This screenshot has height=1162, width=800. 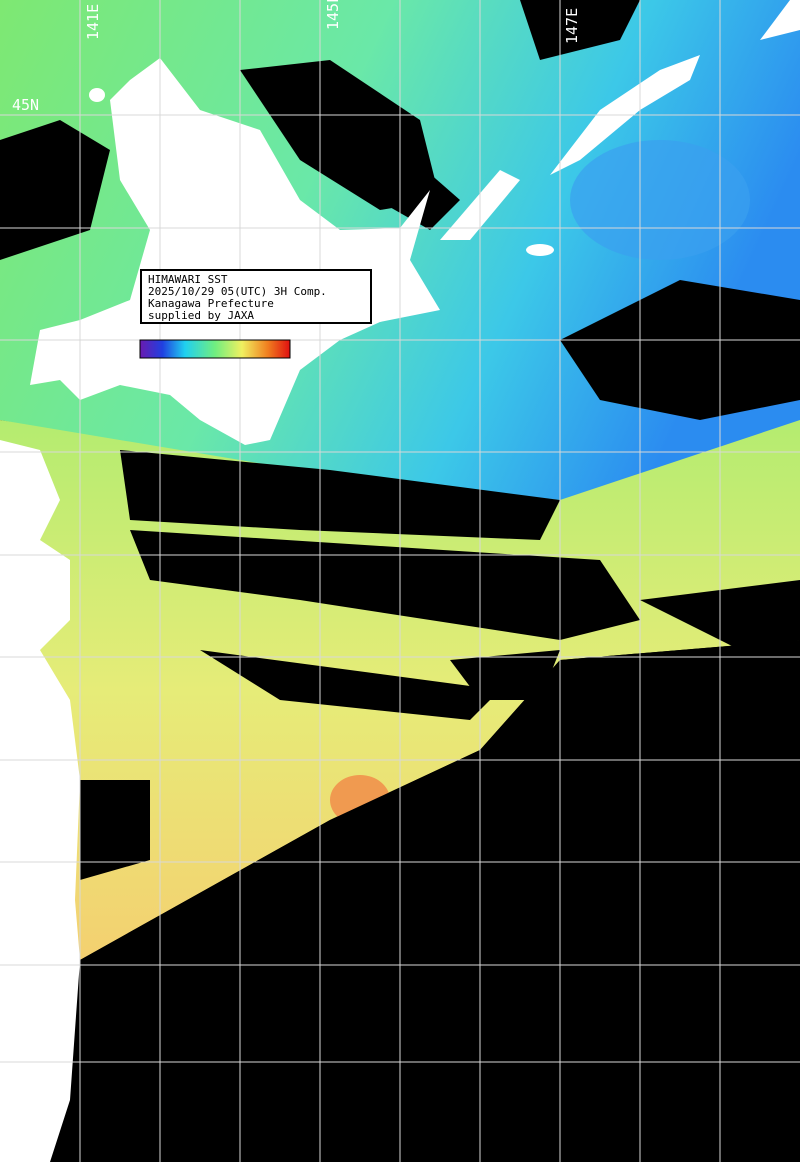 I want to click on info-line: 2025/10/29 05(UTC) 3H Comp., so click(x=237, y=291).